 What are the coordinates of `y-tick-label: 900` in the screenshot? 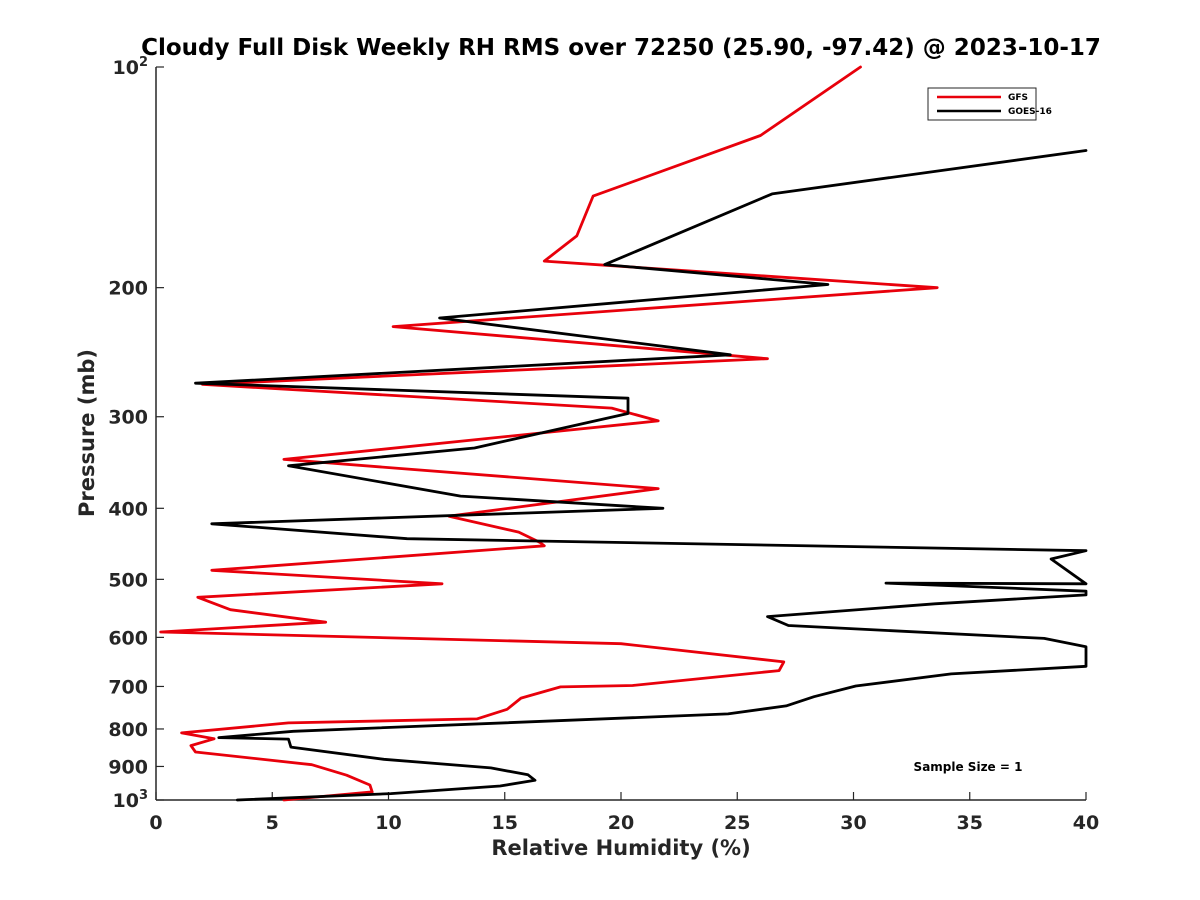 It's located at (128, 767).